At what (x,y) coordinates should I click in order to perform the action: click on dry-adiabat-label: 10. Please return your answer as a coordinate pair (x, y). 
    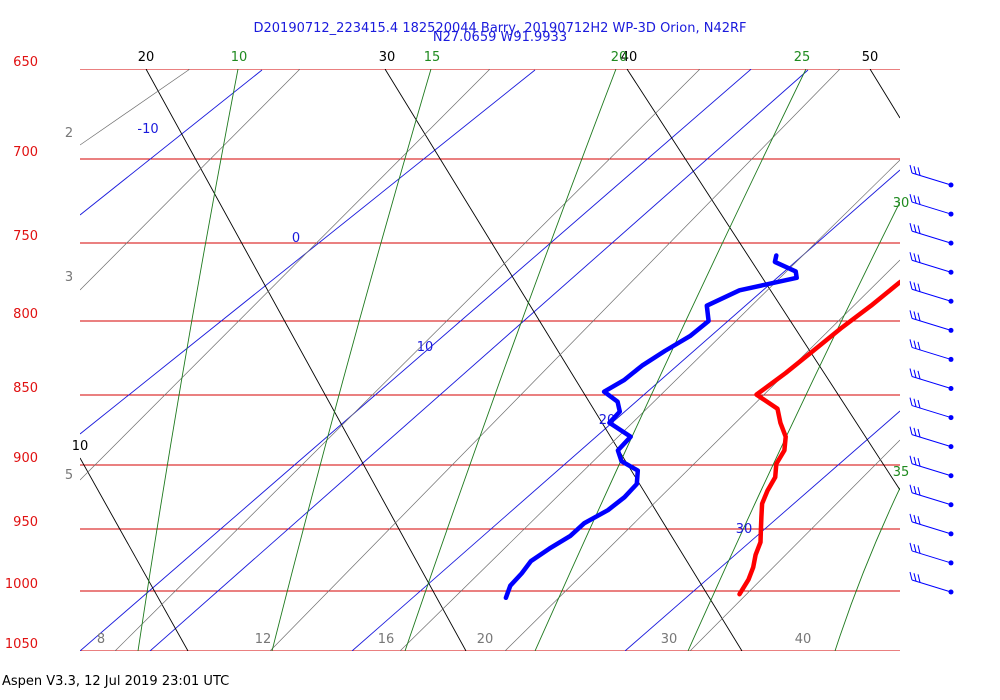
    Looking at the image, I should click on (80, 446).